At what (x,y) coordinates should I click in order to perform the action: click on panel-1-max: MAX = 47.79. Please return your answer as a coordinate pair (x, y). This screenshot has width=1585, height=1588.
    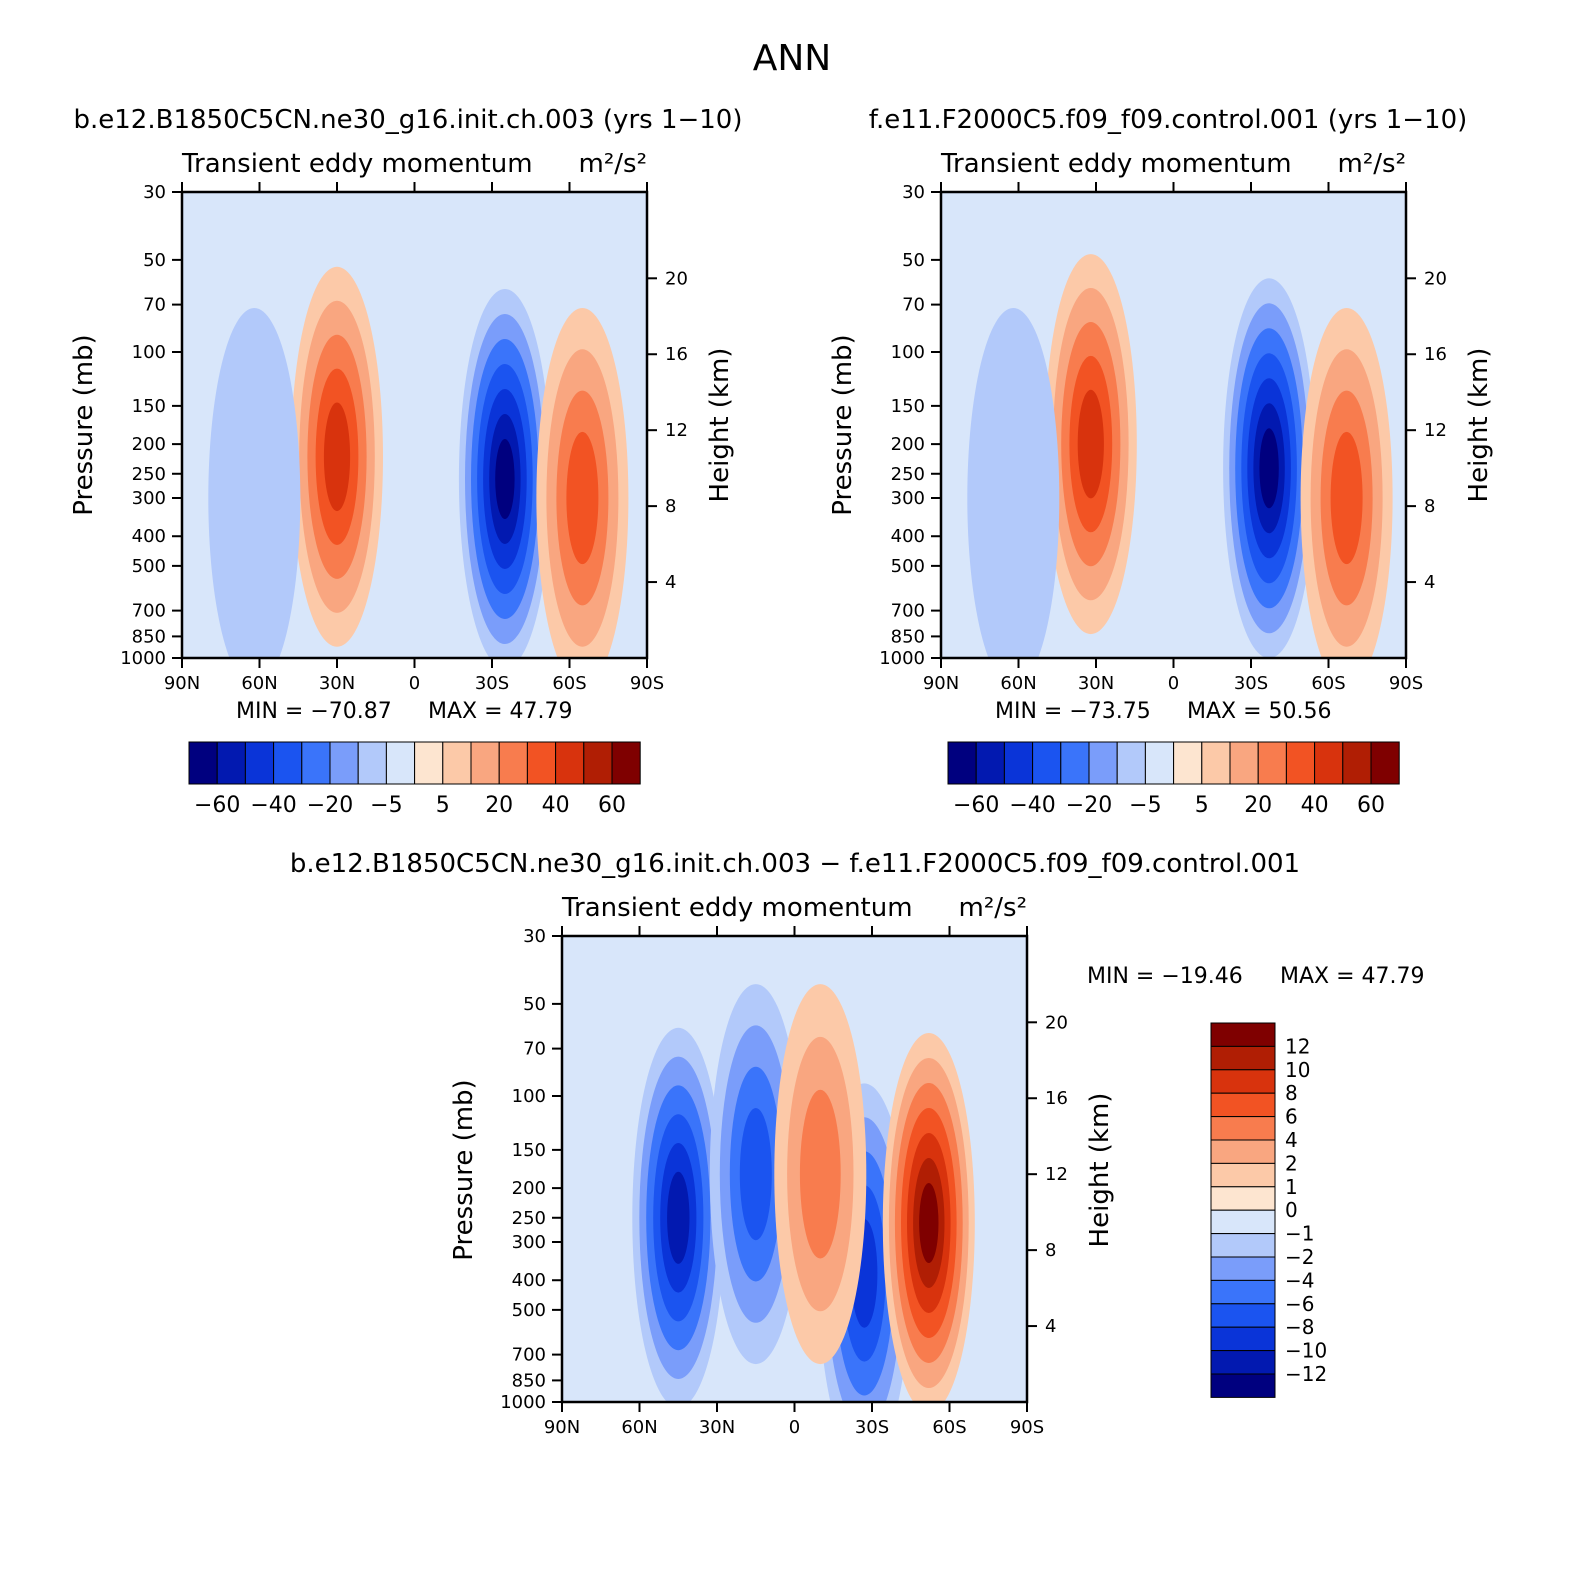
    Looking at the image, I should click on (500, 711).